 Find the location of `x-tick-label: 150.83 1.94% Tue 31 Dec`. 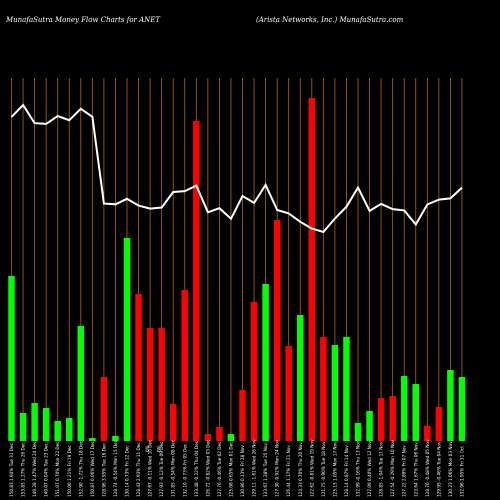

x-tick-label: 150.83 1.94% Tue 31 Dec is located at coordinates (11, 469).